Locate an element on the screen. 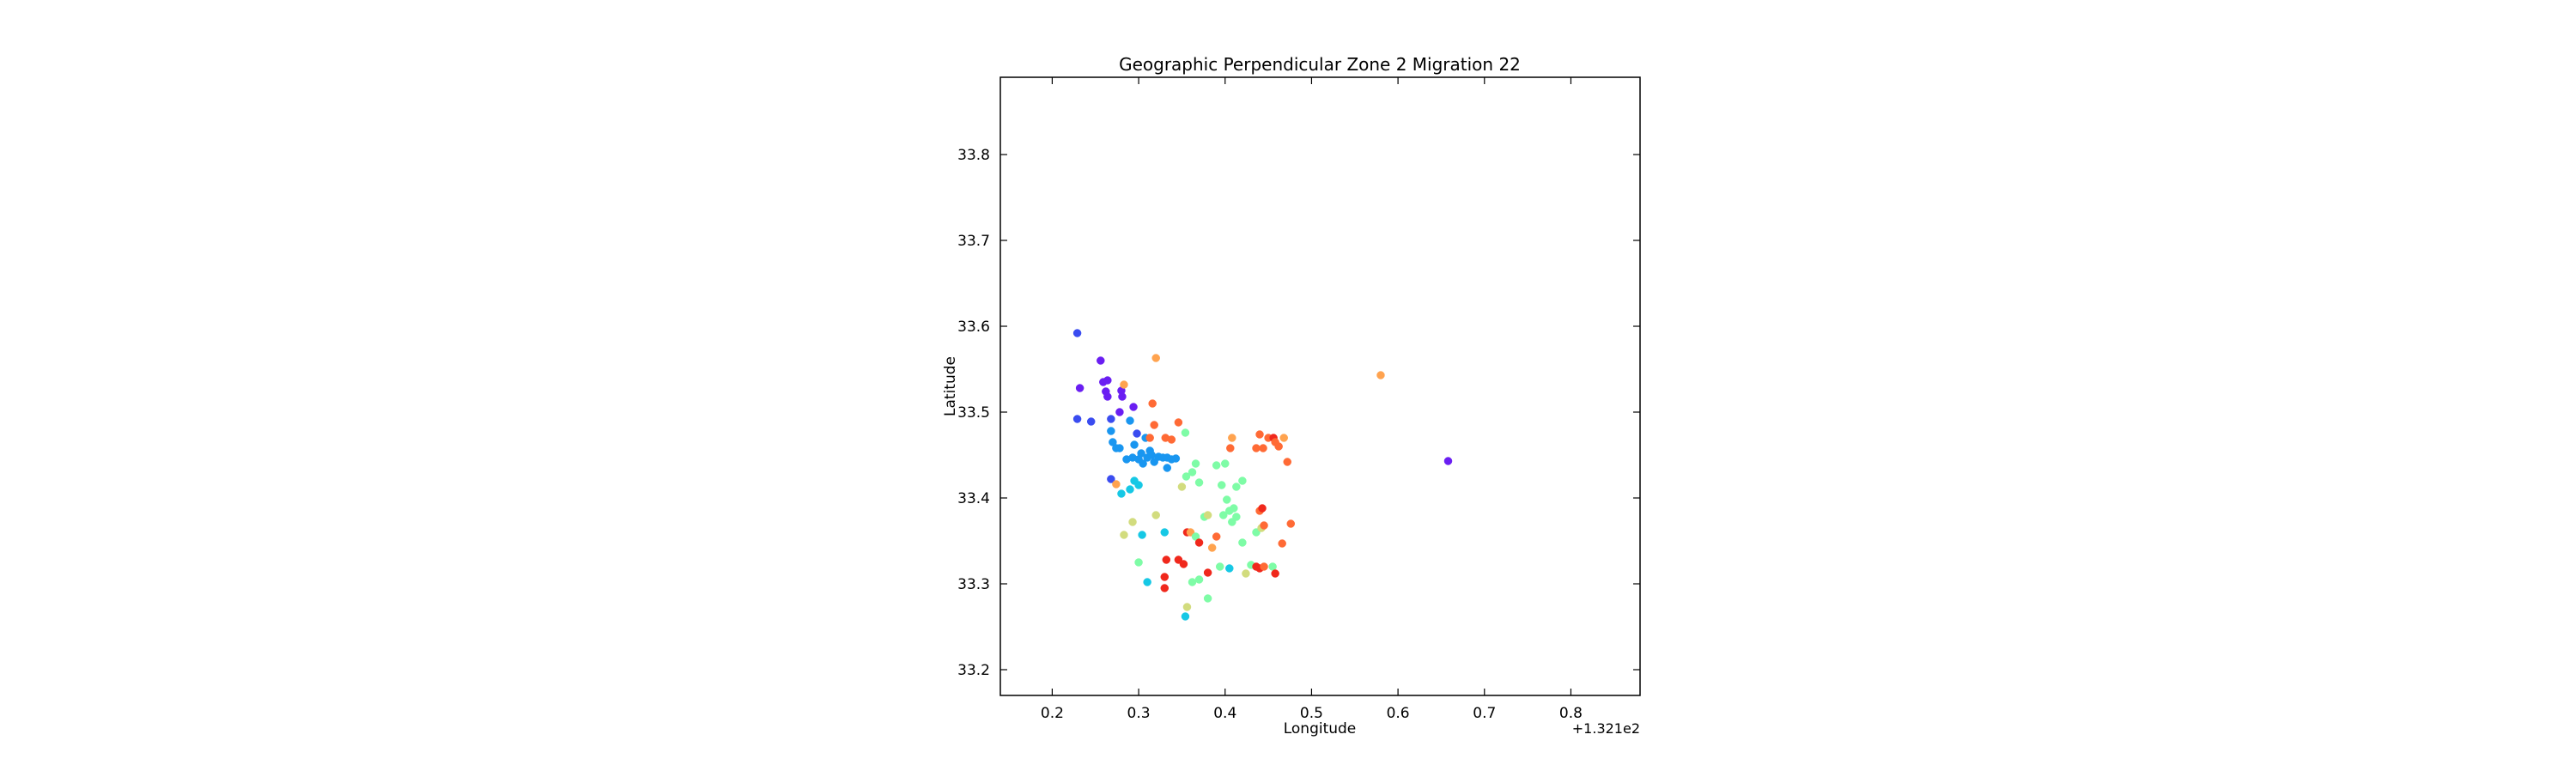  y-tick-label: 33.2 is located at coordinates (973, 670).